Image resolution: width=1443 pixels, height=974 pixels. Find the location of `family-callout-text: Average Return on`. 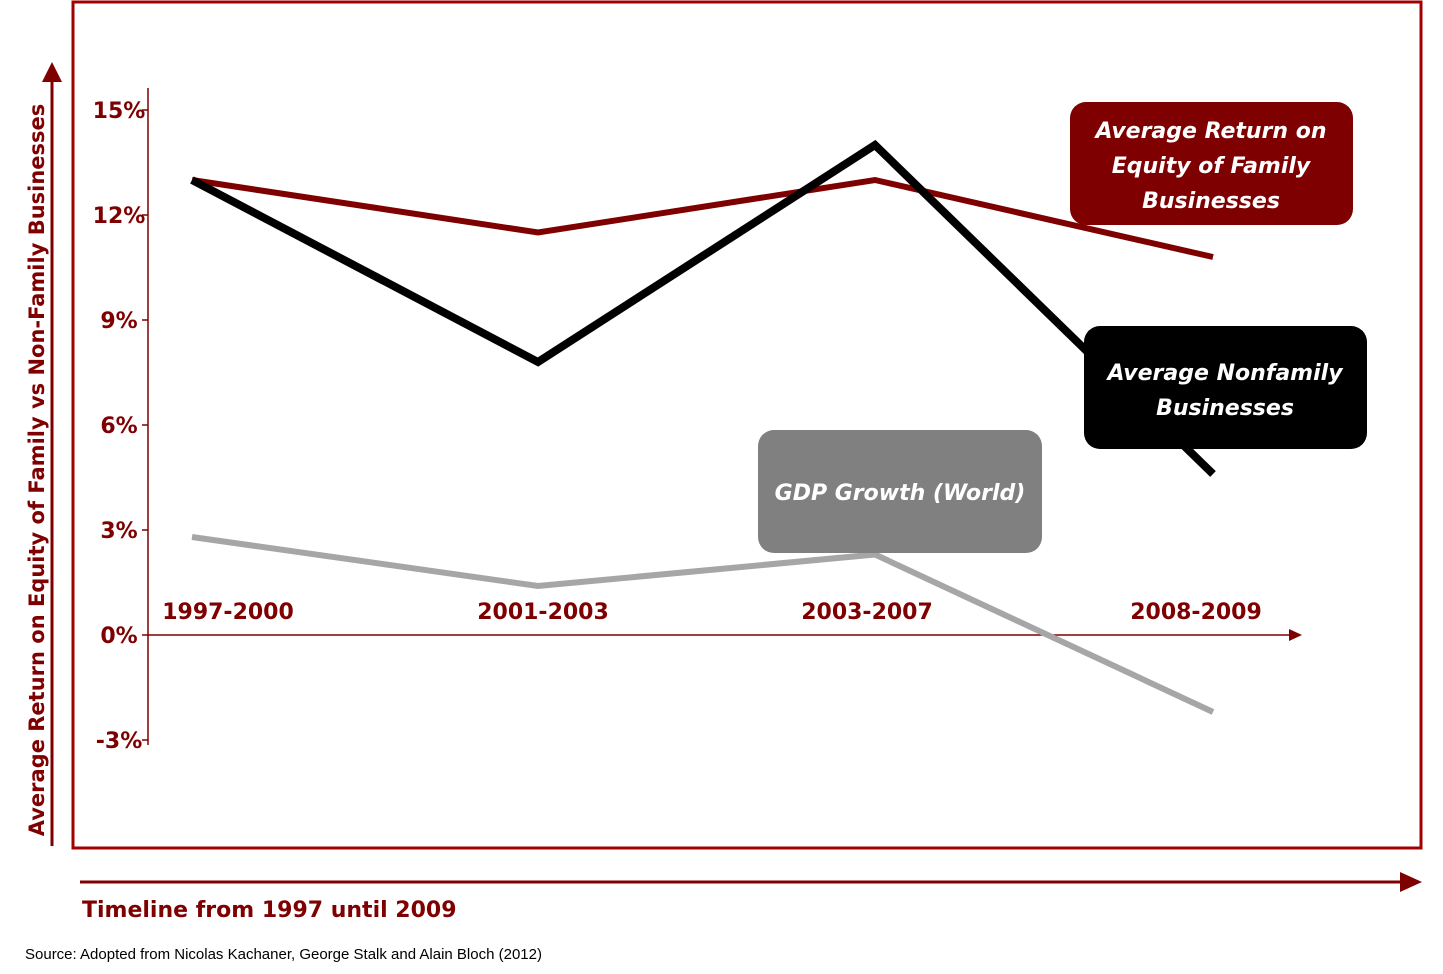

family-callout-text: Average Return on is located at coordinates (1210, 131).